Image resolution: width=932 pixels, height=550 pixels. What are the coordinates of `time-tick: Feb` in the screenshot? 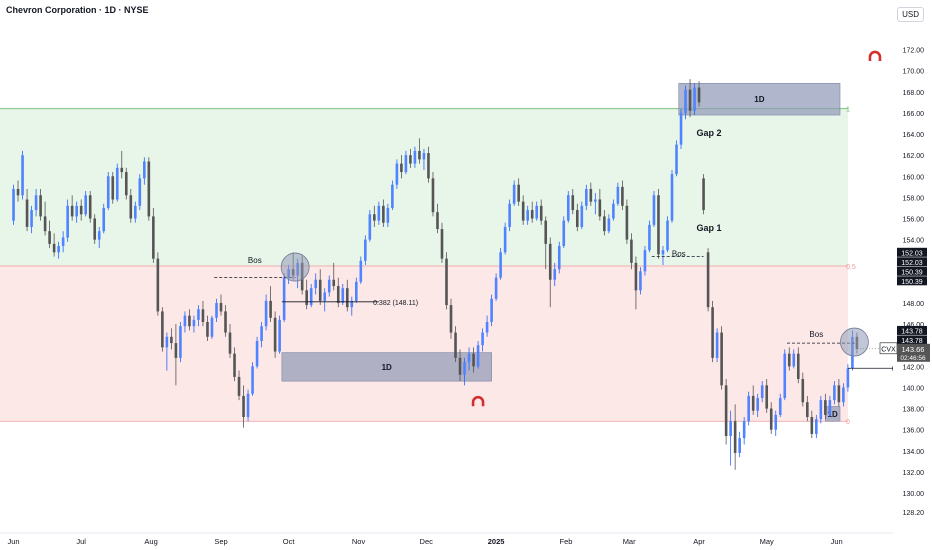 It's located at (566, 541).